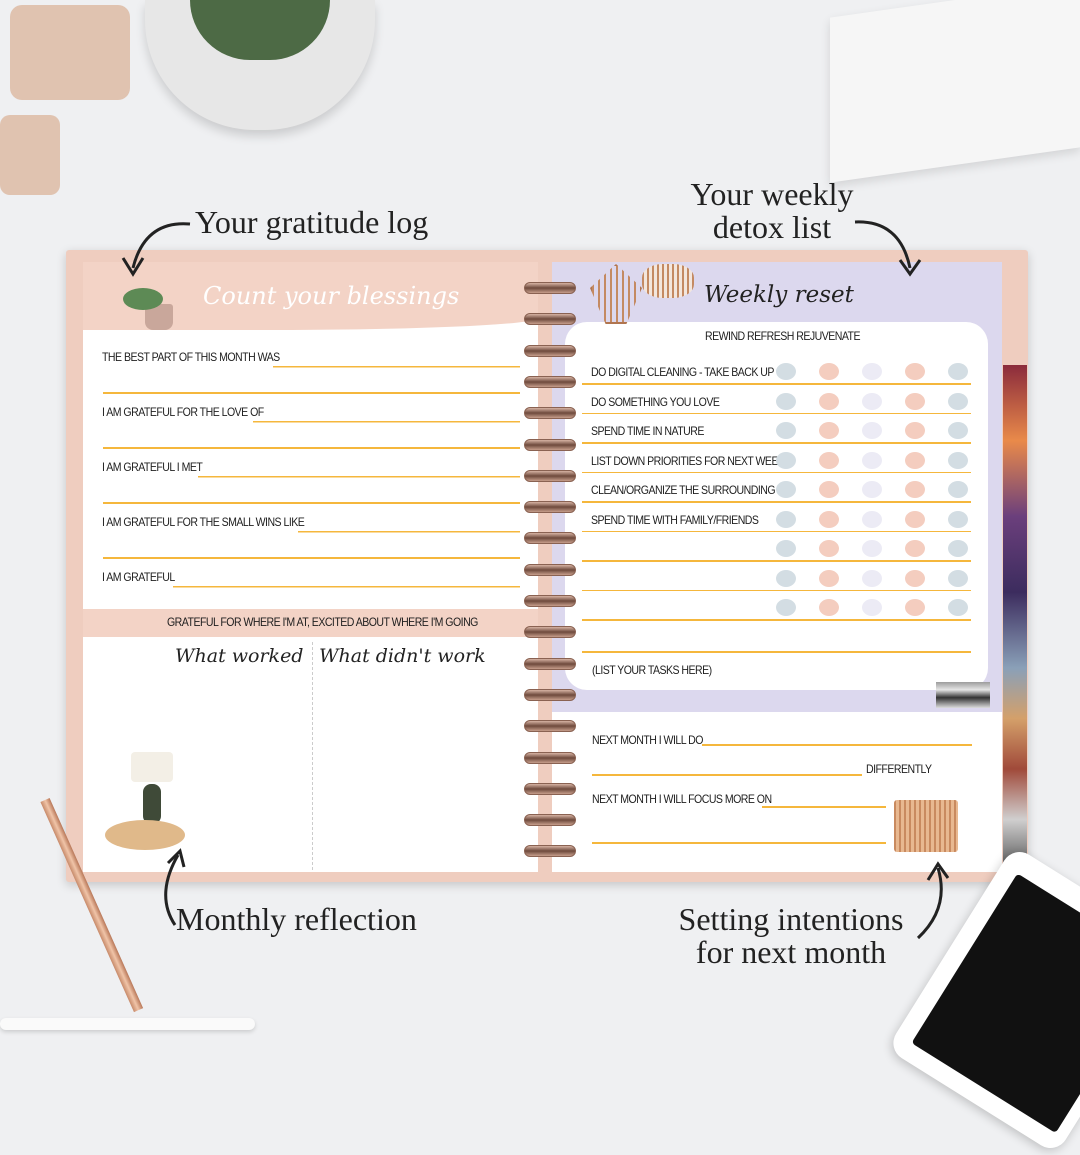 This screenshot has height=1155, width=1080. I want to click on task-label: DO DIGITAL CLEANING - TAKE BACK UP, so click(682, 372).